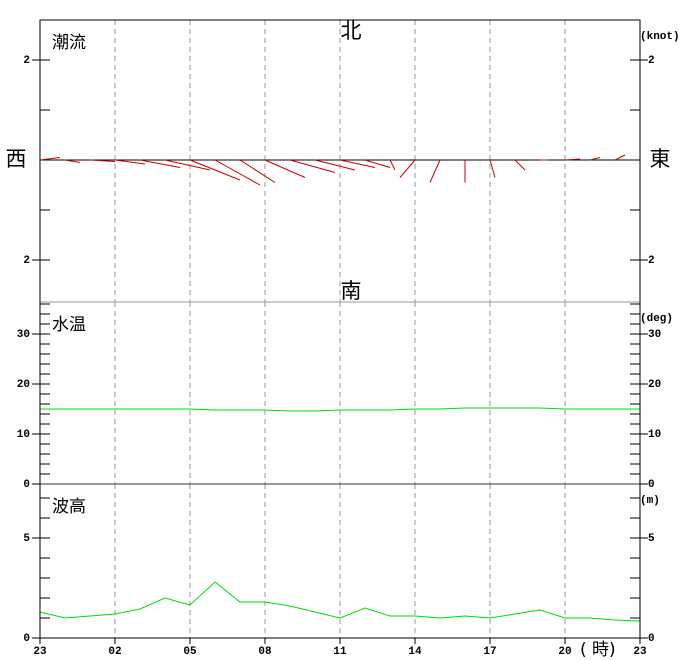 Image resolution: width=680 pixels, height=660 pixels. Describe the element at coordinates (650, 501) in the screenshot. I see `unit-label: (m)` at that location.